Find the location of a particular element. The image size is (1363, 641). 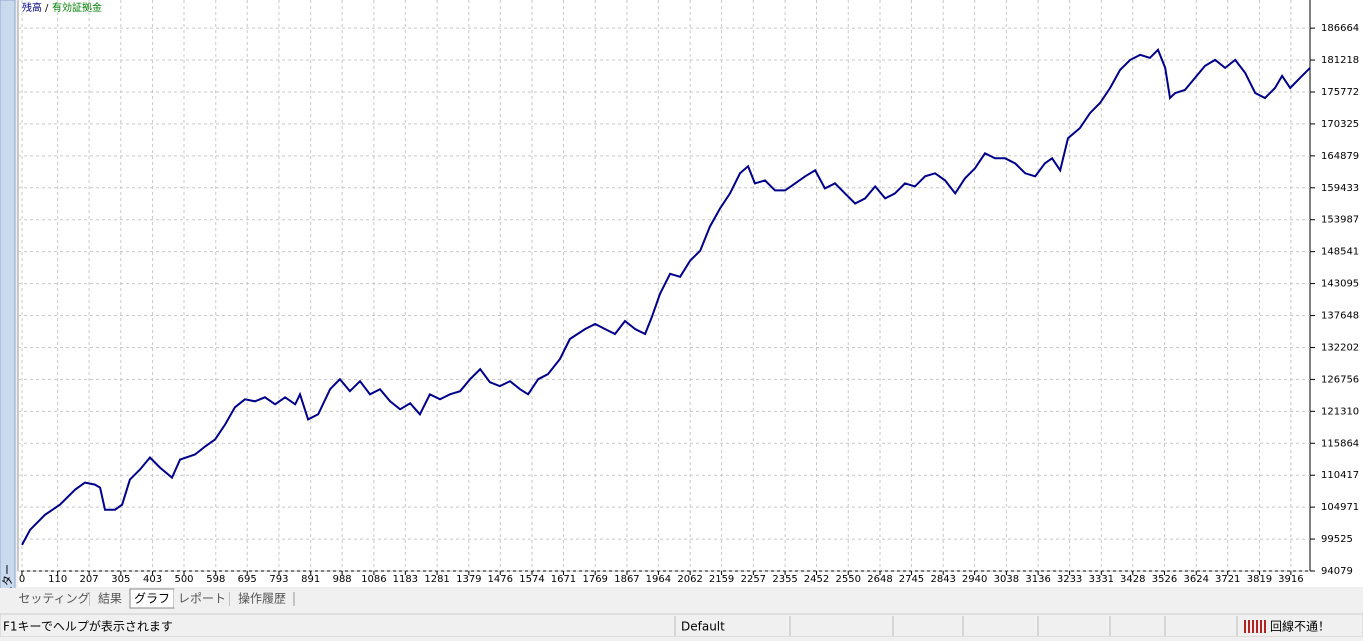

y-tick-label: 126756 is located at coordinates (1340, 379).